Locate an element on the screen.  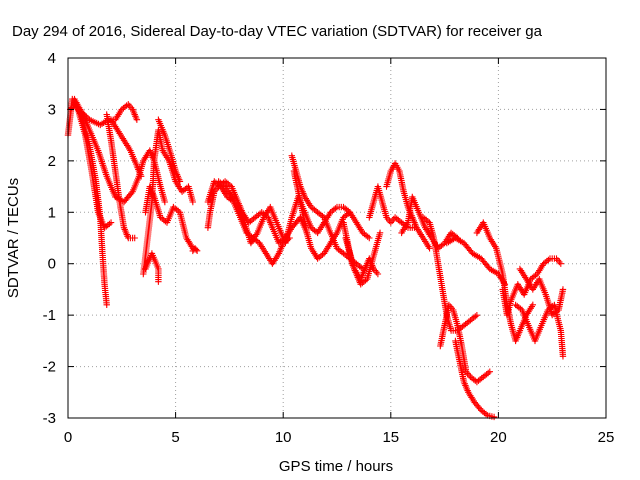
x-tick-label: 10 is located at coordinates (283, 437).